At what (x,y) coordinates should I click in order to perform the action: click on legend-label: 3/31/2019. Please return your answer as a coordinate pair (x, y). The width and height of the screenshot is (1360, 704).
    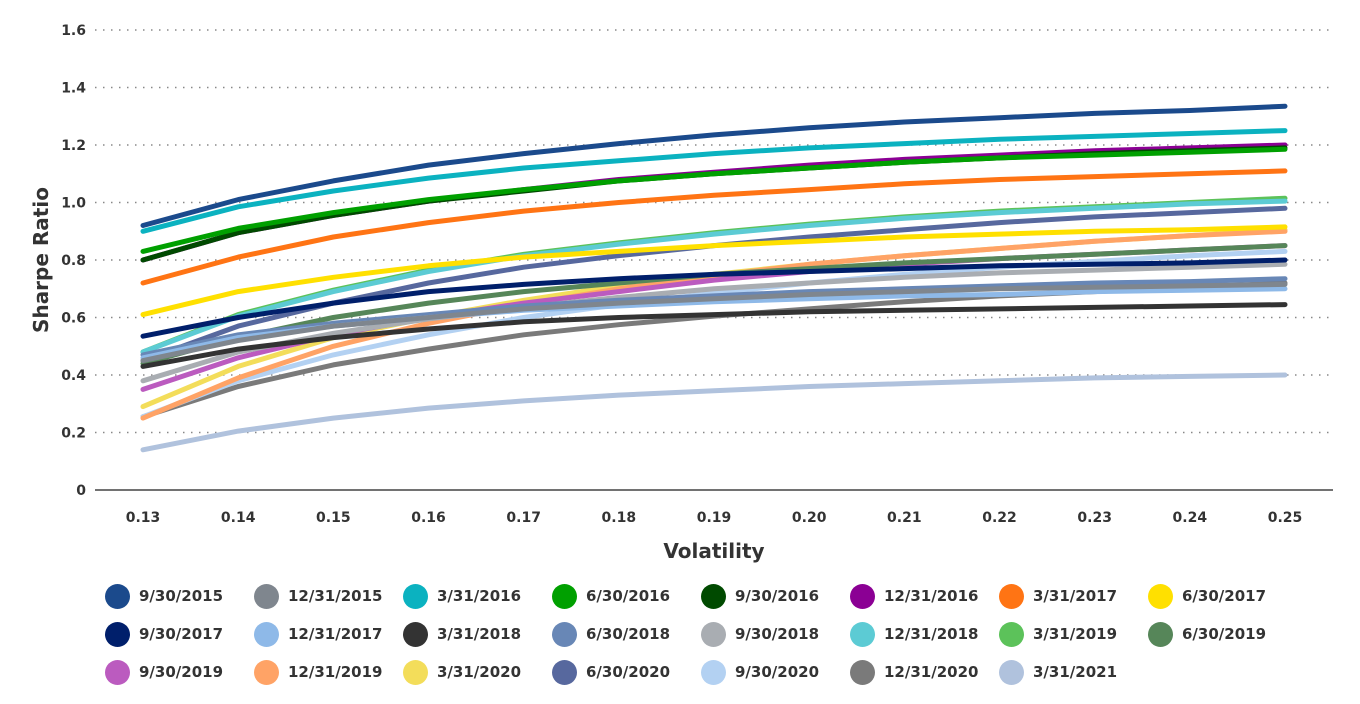
    Looking at the image, I should click on (1075, 634).